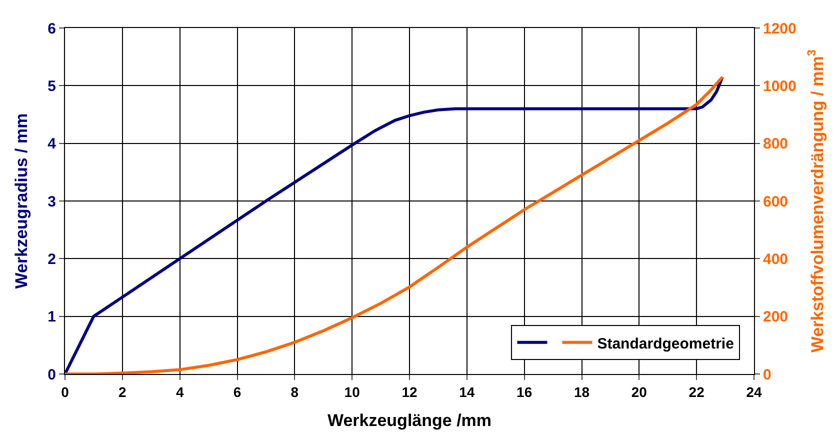 The width and height of the screenshot is (835, 439). Describe the element at coordinates (410, 392) in the screenshot. I see `x-tick-label: 12` at that location.